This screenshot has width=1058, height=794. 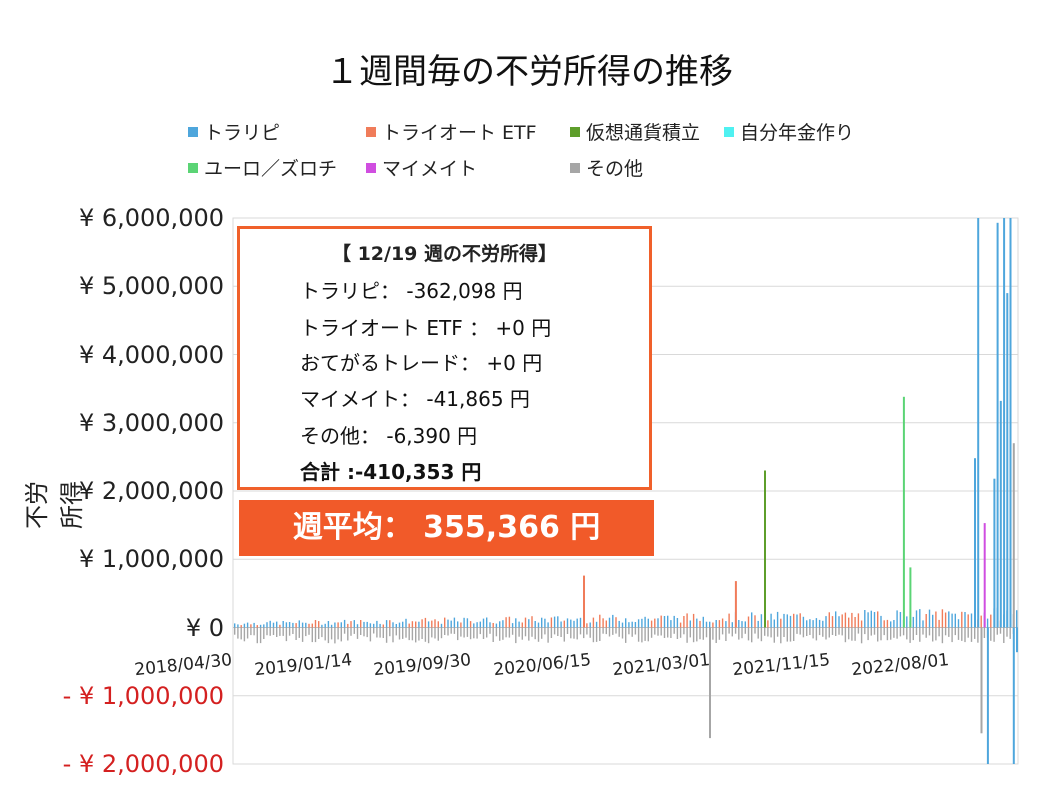 I want to click on legend-item: ユーロ／ズロチ, so click(x=262, y=167).